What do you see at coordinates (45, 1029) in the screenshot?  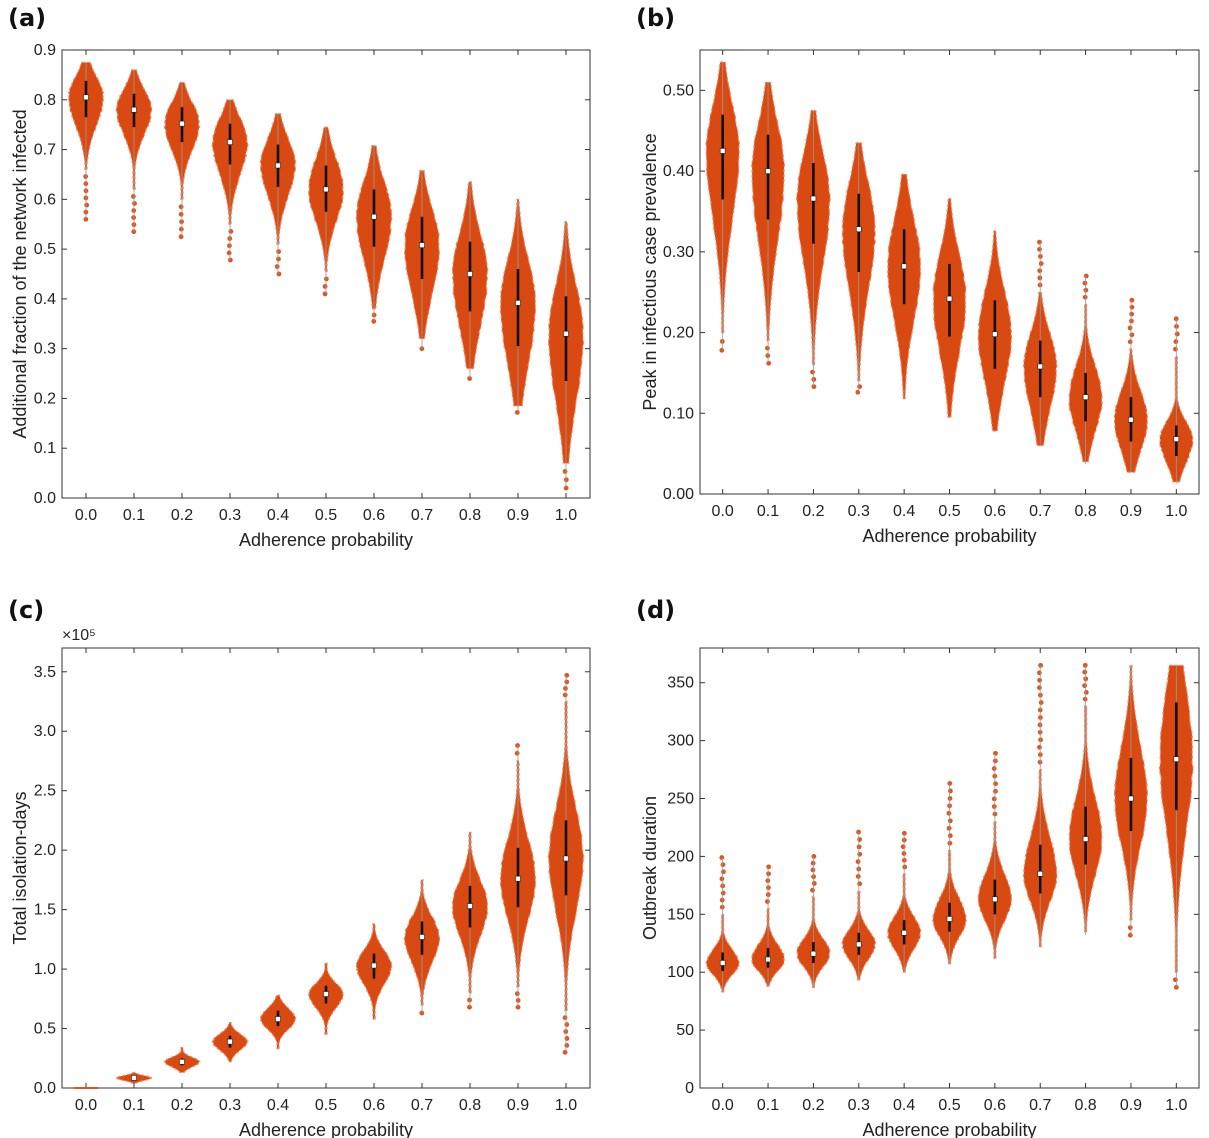 I see `y-tick-label: 0.5` at bounding box center [45, 1029].